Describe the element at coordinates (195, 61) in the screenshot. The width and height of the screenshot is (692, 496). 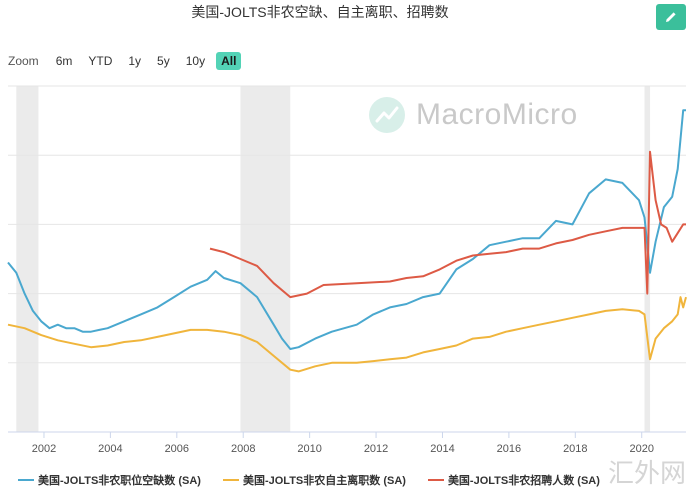
I see `zoom-10y-button: 10y` at that location.